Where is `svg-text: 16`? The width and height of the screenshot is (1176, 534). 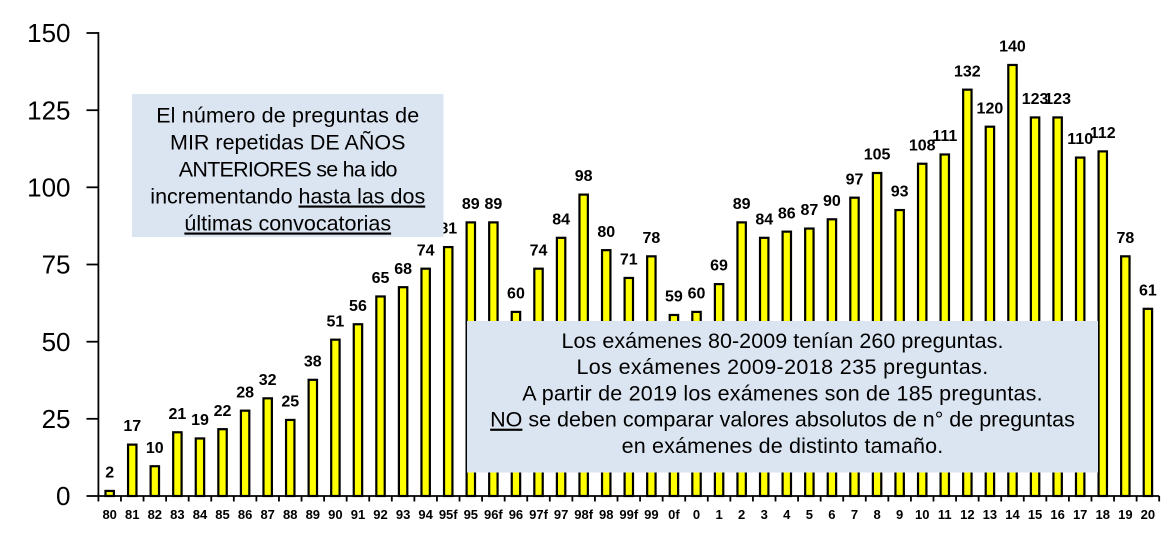 svg-text: 16 is located at coordinates (1057, 514).